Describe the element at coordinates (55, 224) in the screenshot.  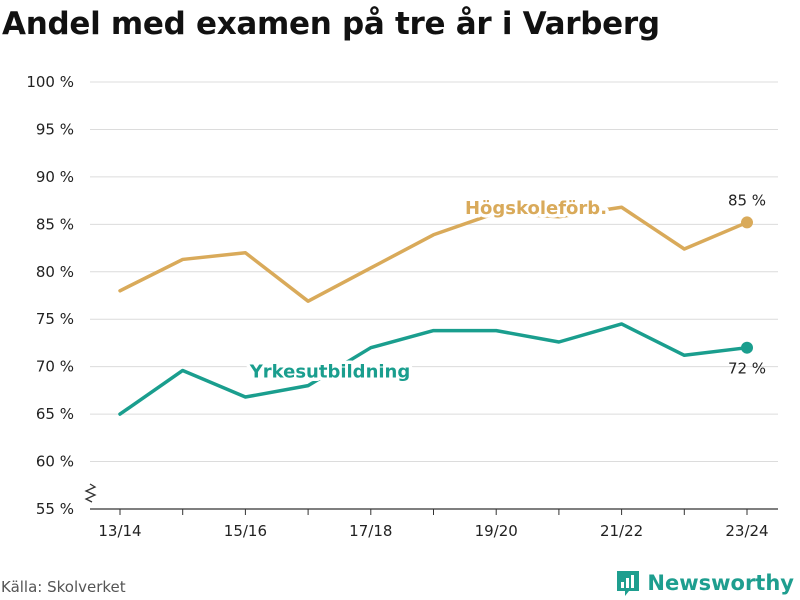
I see `y-tick-label: 85 %` at that location.